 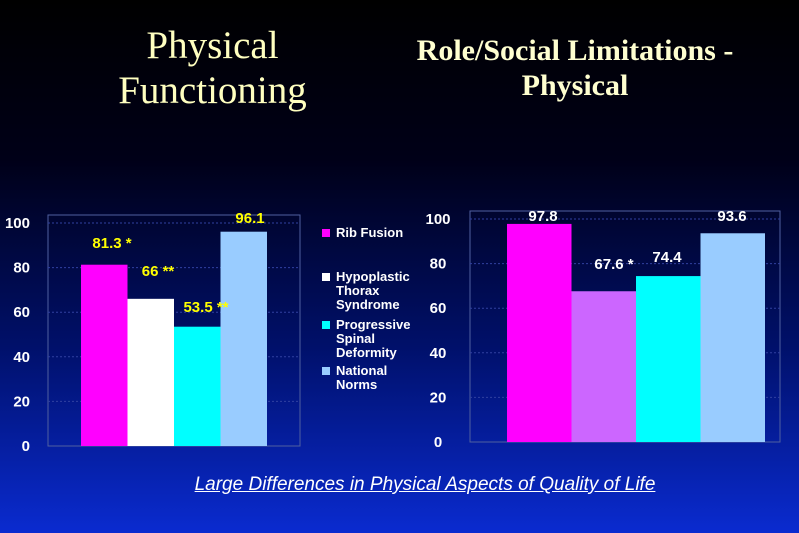 I want to click on right-data-label: 97.8, so click(x=542, y=216).